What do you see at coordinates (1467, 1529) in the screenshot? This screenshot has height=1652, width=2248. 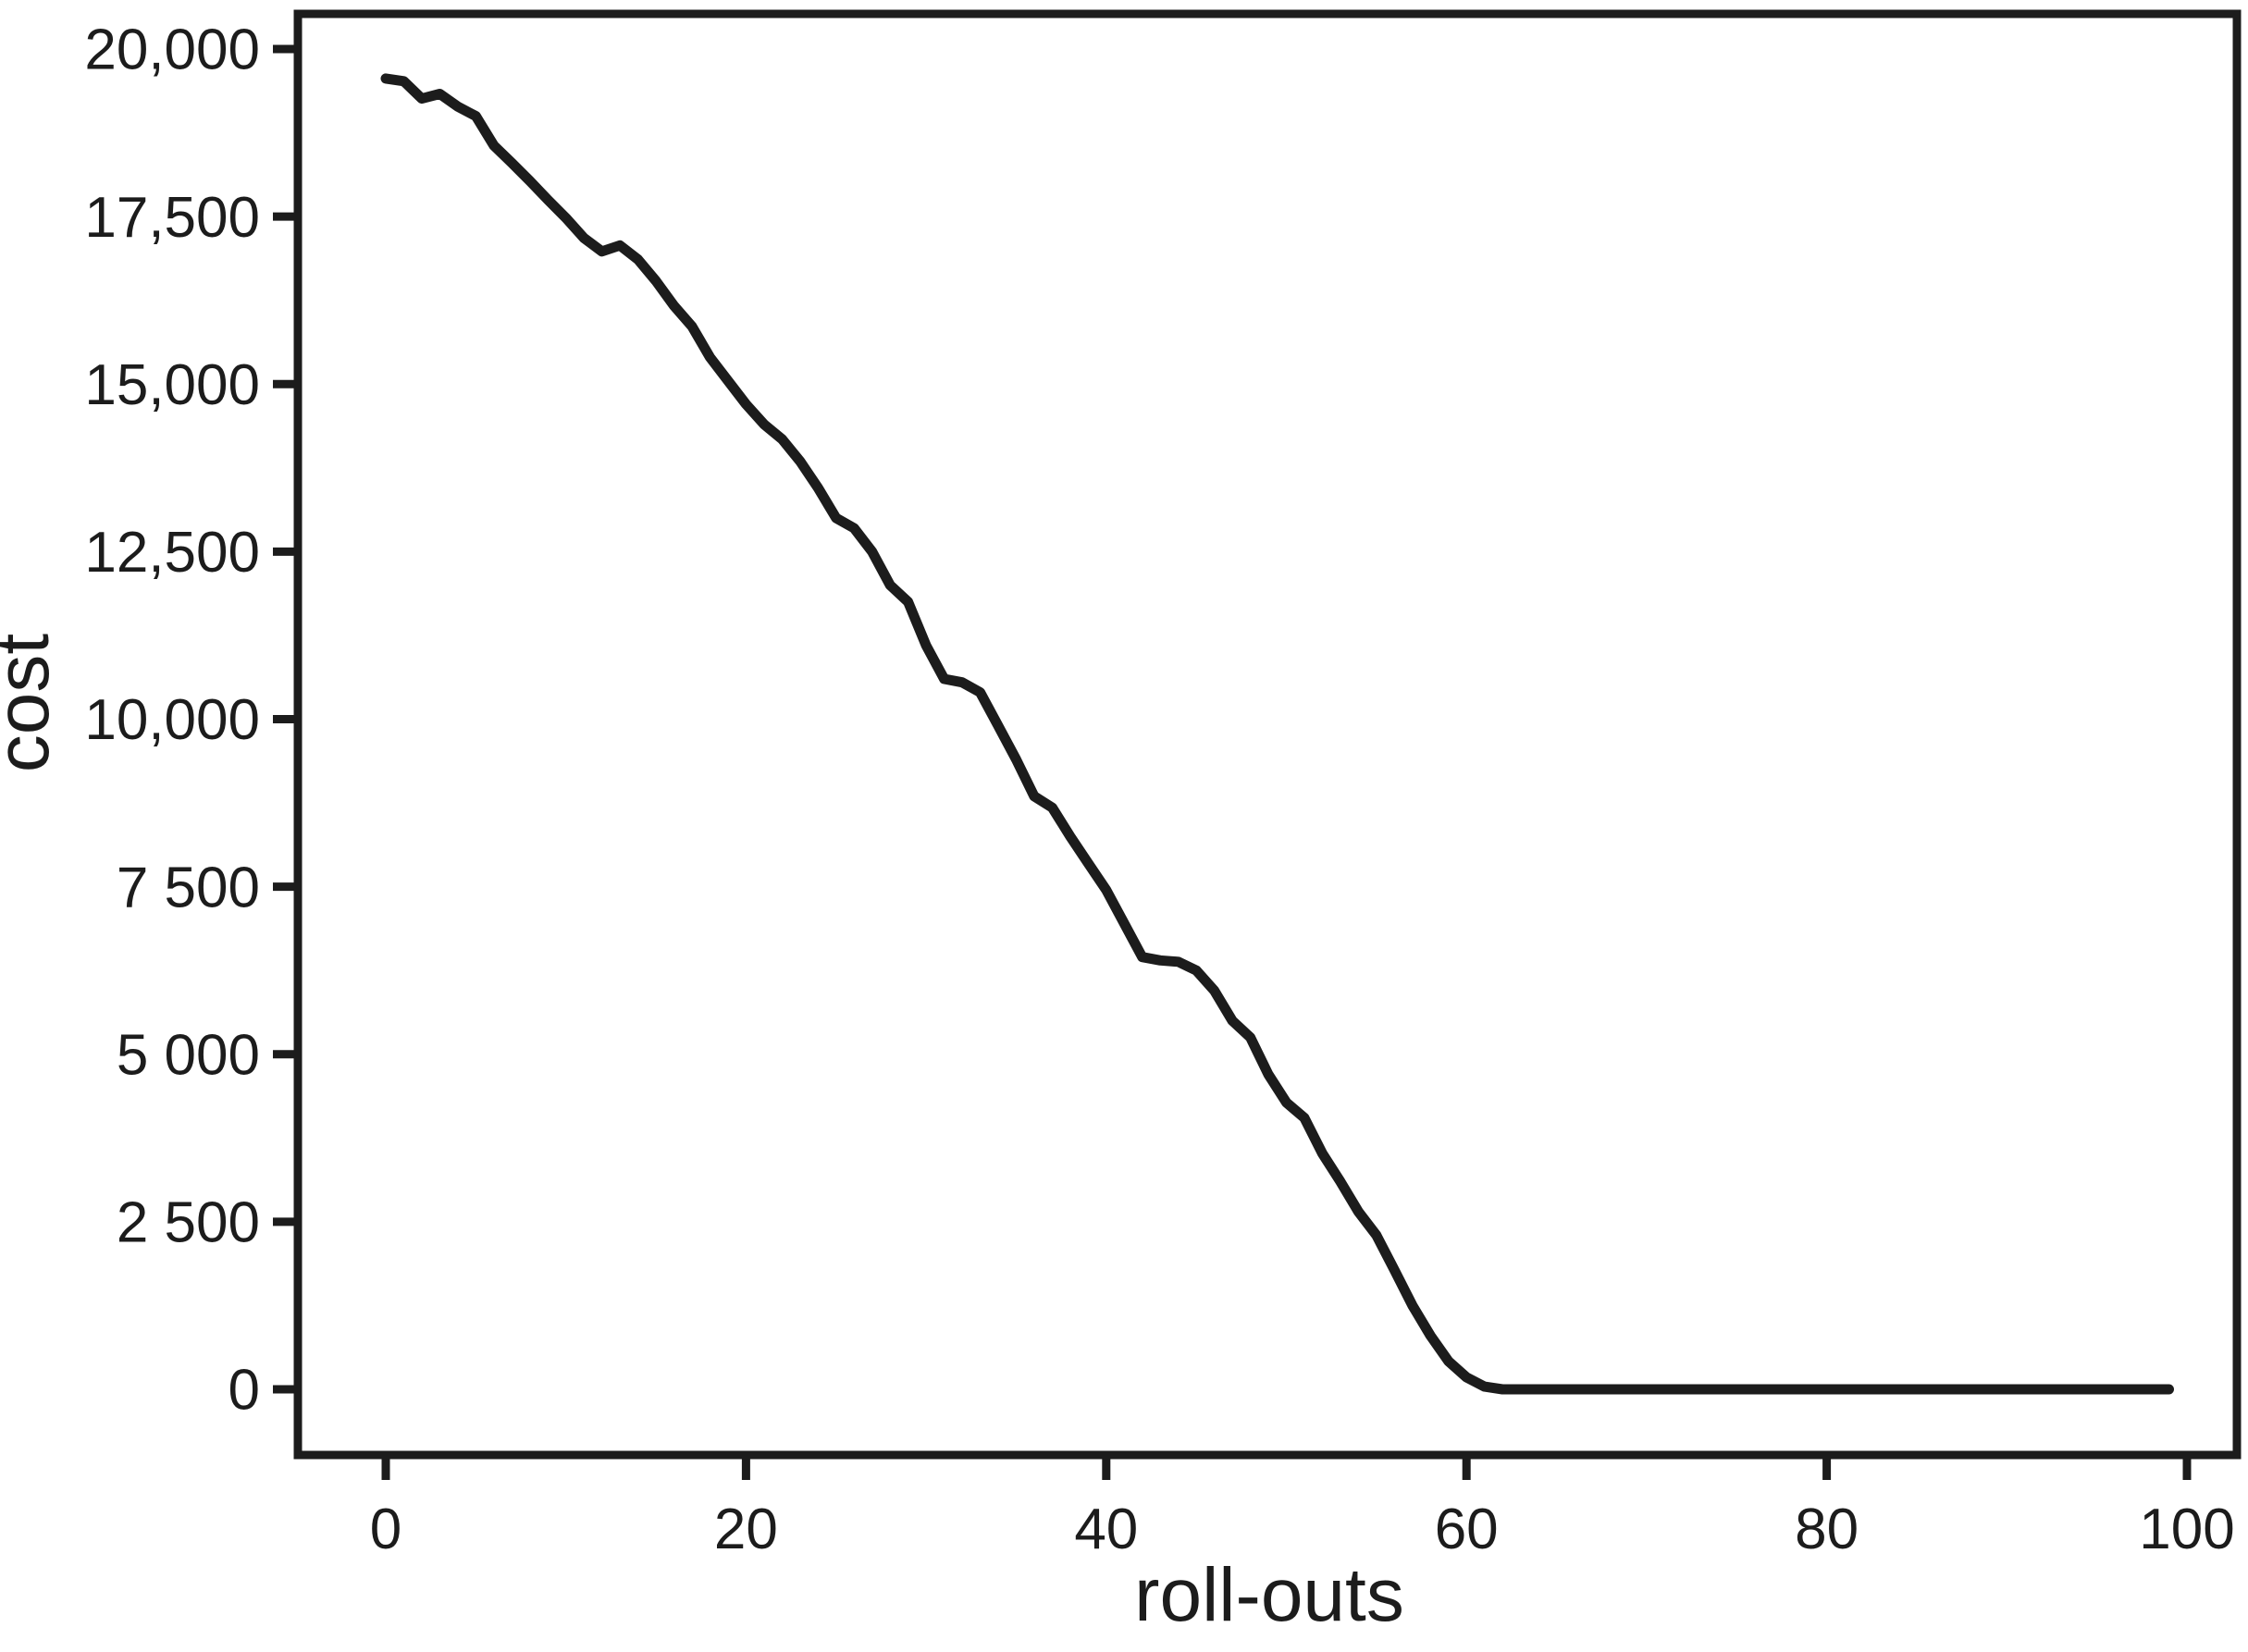 I see `x-tick-label: 60` at bounding box center [1467, 1529].